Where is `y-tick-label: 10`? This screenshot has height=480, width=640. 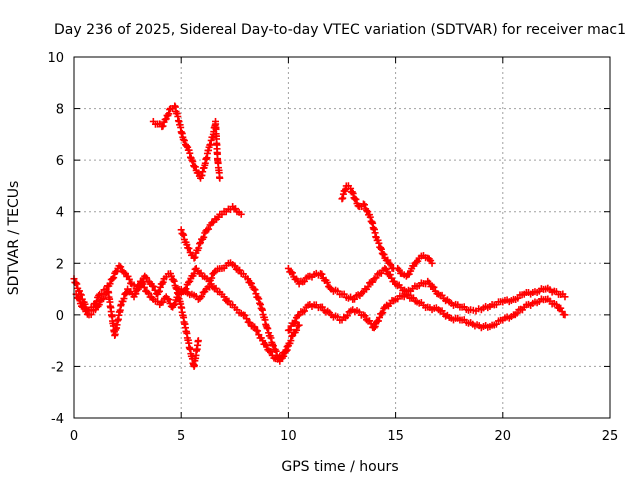
y-tick-label: 10 is located at coordinates (55, 58).